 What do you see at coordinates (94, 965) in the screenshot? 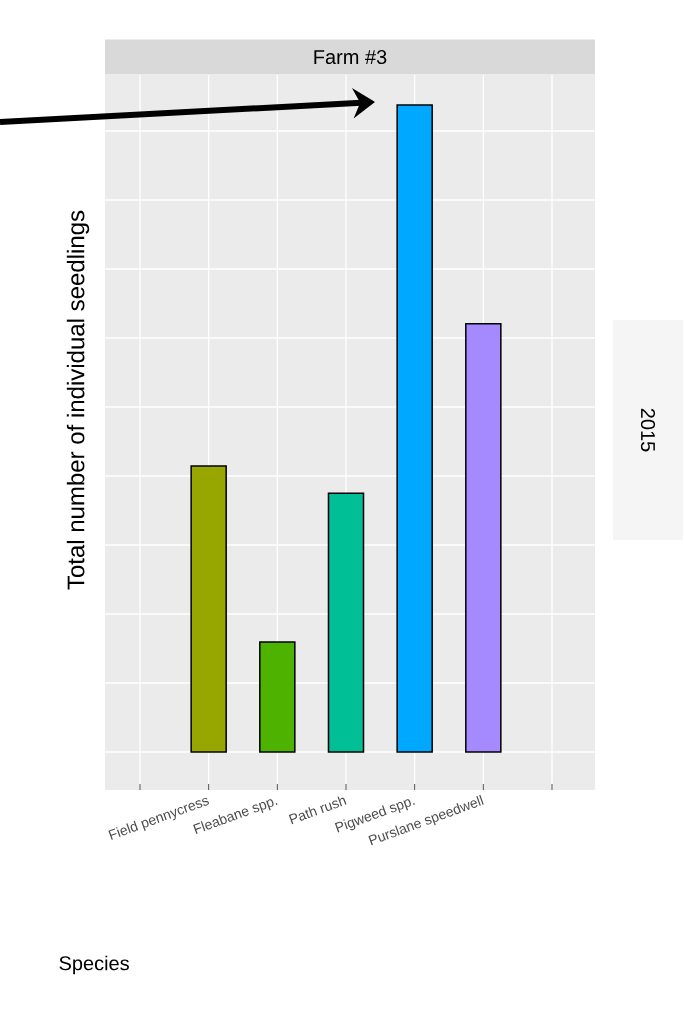
I see `text: Species` at bounding box center [94, 965].